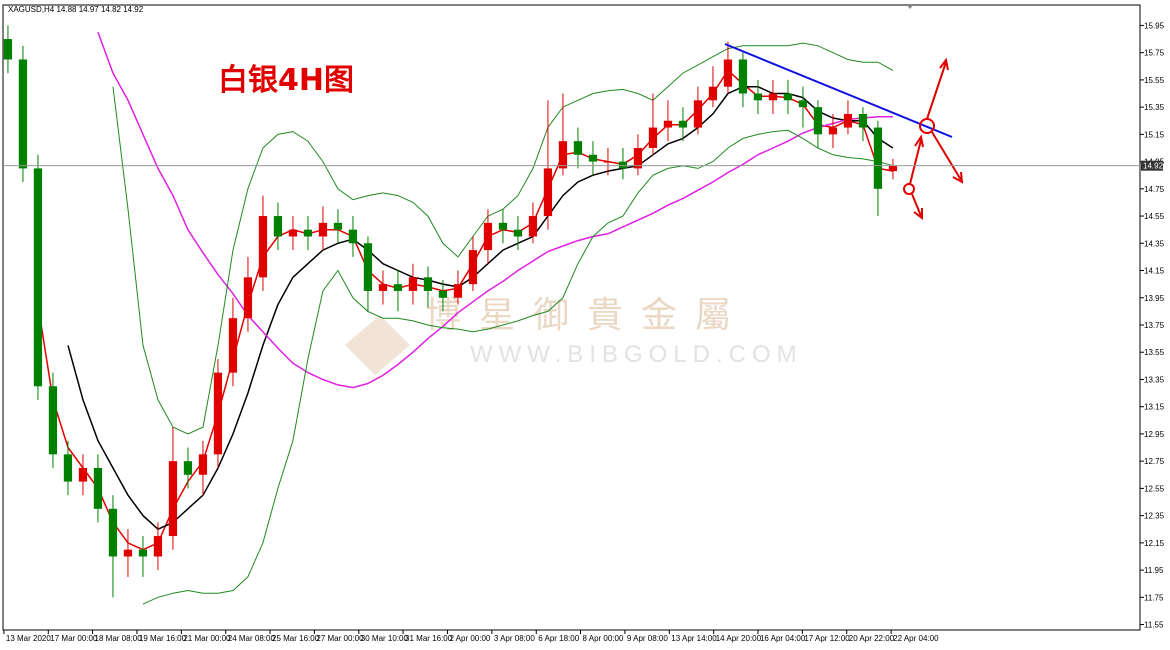 Image resolution: width=1170 pixels, height=650 pixels. Describe the element at coordinates (1154, 107) in the screenshot. I see `y-tick-label: 15.35` at that location.